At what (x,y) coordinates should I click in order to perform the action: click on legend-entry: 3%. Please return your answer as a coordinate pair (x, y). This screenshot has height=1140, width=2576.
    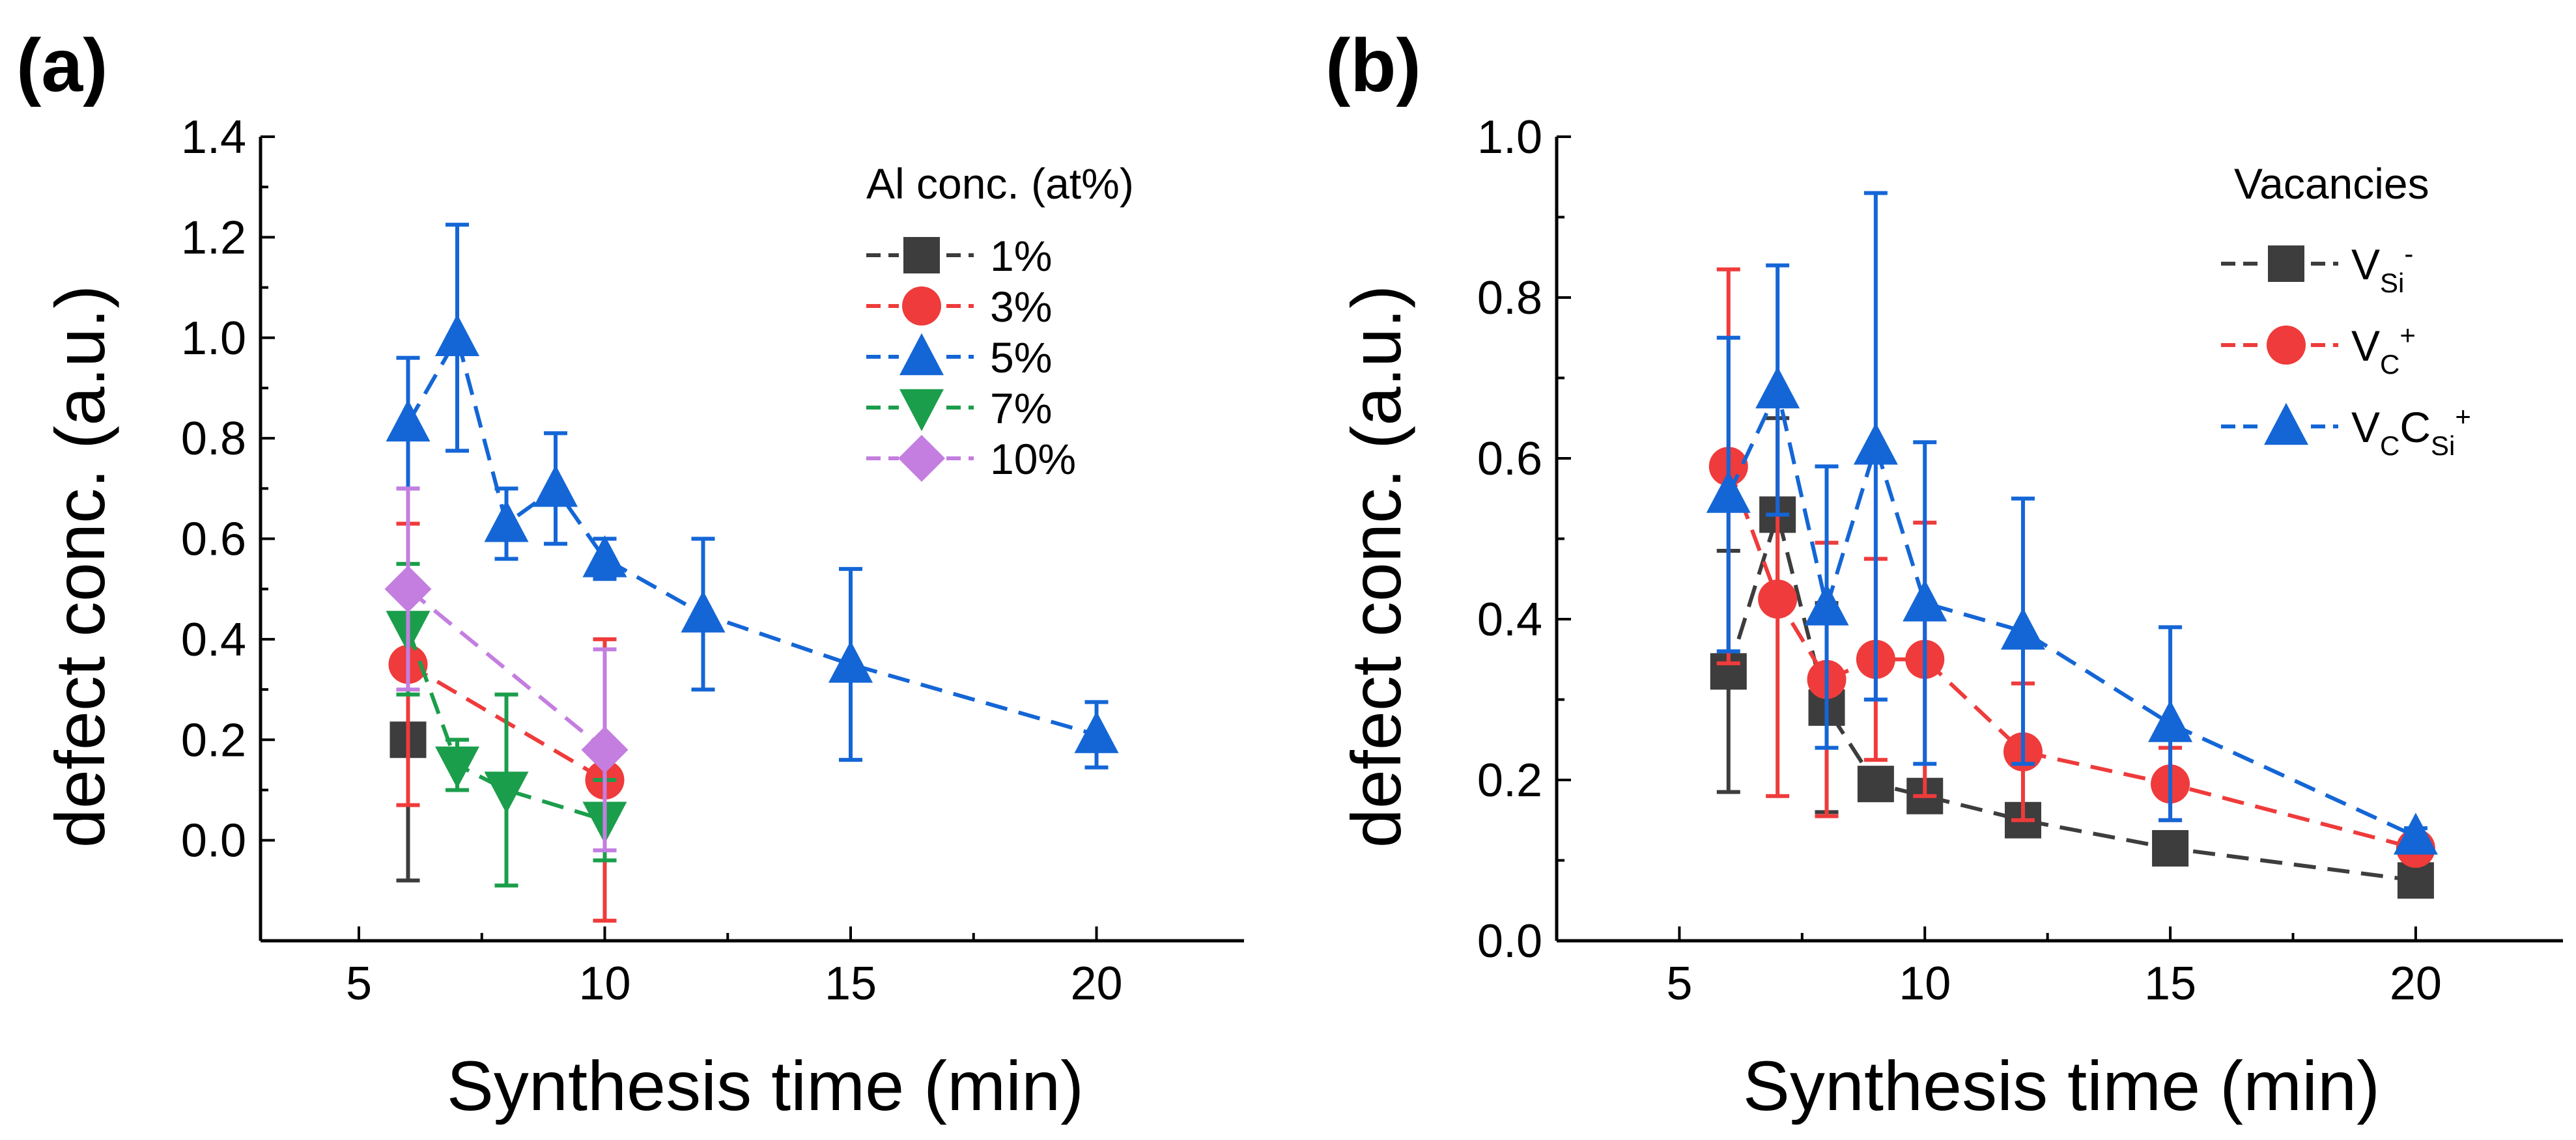
    Looking at the image, I should click on (959, 307).